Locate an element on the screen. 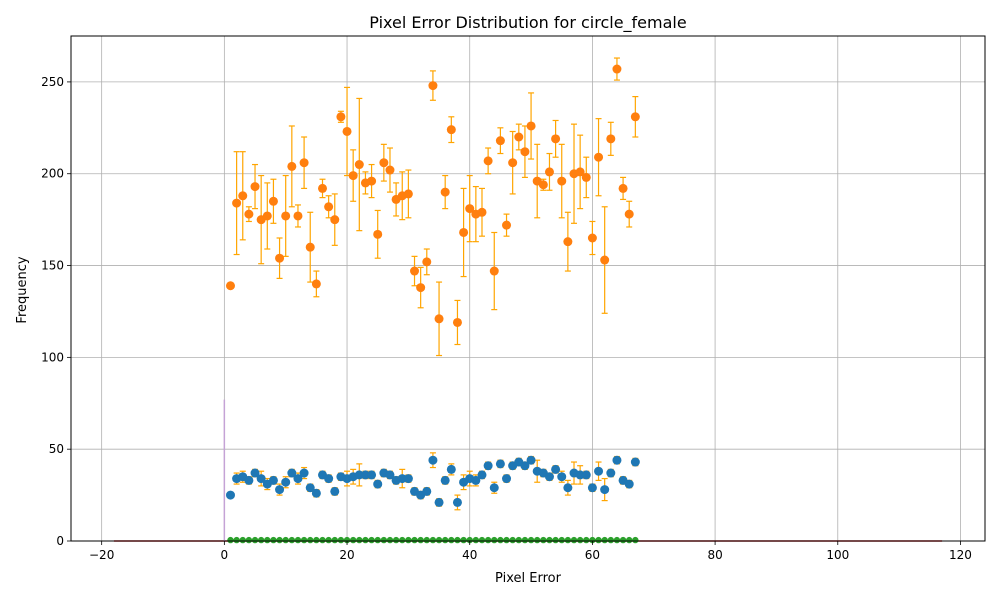 The height and width of the screenshot is (600, 1000). x-tick-label: −20 is located at coordinates (101, 555).